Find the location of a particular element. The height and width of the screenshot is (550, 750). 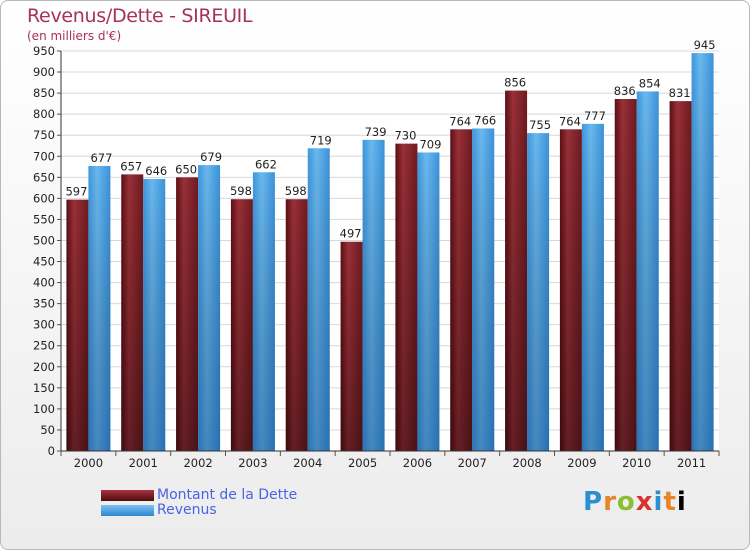

data-label-dette: 650 is located at coordinates (186, 169).